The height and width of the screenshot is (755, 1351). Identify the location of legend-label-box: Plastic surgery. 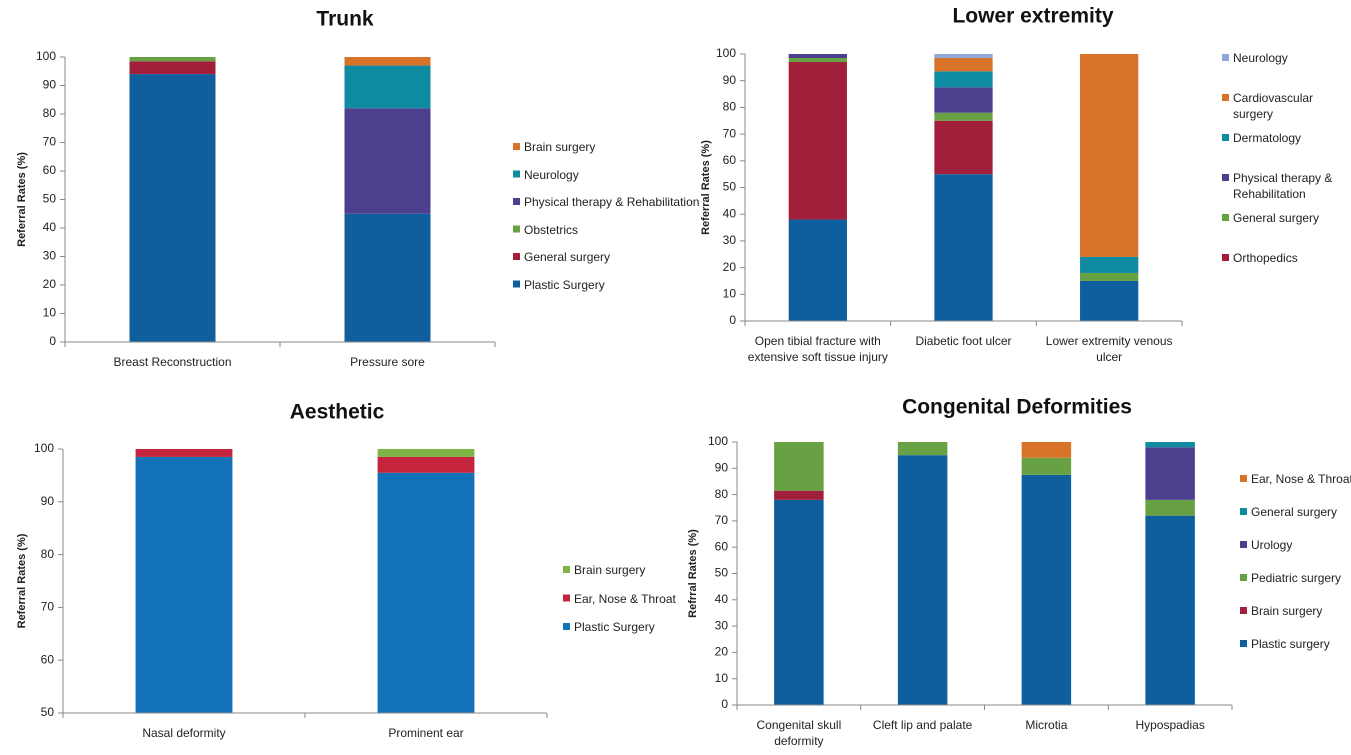
(1290, 644).